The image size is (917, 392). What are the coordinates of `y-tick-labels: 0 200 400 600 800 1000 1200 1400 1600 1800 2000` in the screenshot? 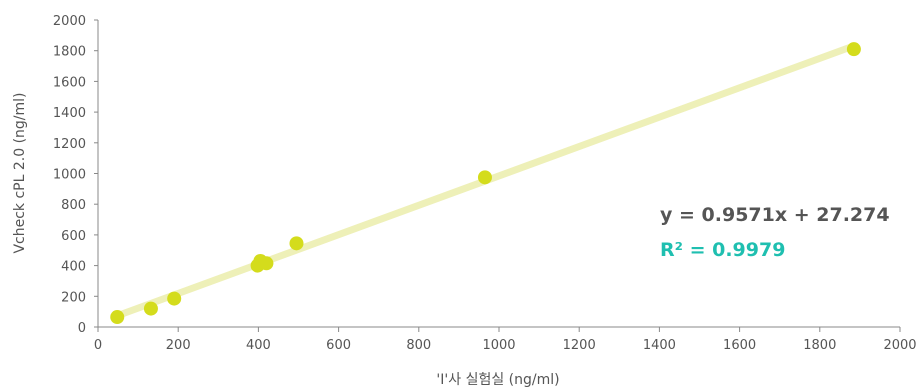 It's located at (69, 175).